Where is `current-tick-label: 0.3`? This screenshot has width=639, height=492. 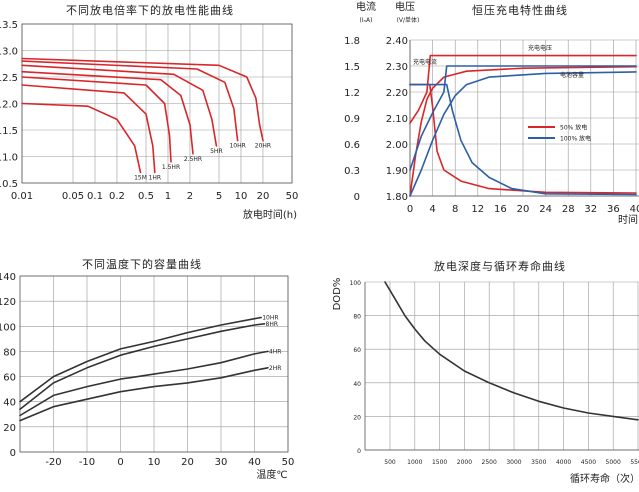 current-tick-label: 0.3 is located at coordinates (352, 171).